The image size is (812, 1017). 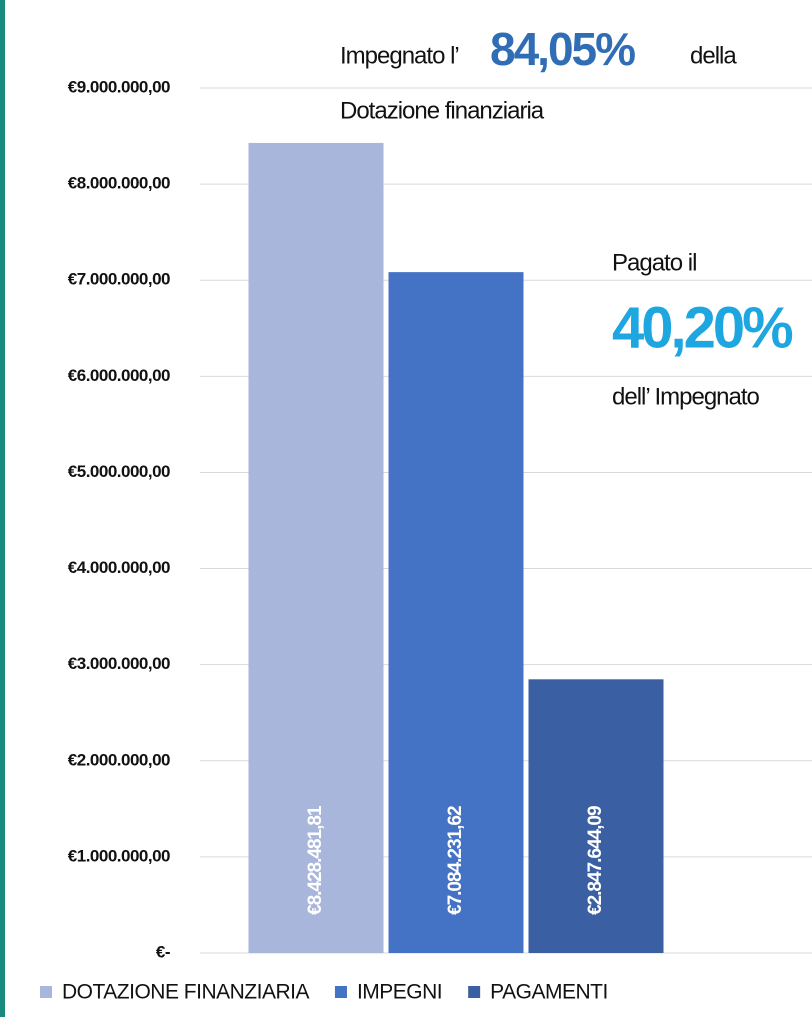 I want to click on y-tick-label: €8.000.000,00, so click(x=119, y=183).